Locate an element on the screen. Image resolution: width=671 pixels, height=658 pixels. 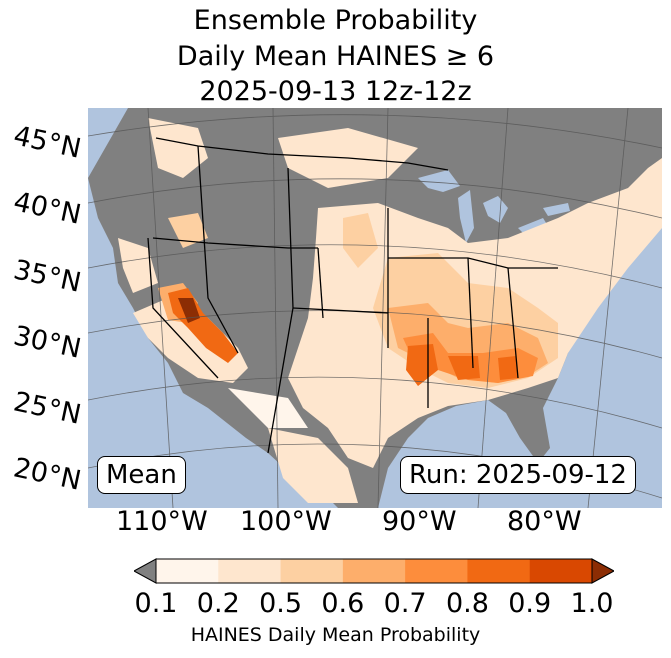
lon-label-100: 100°W is located at coordinates (286, 521).